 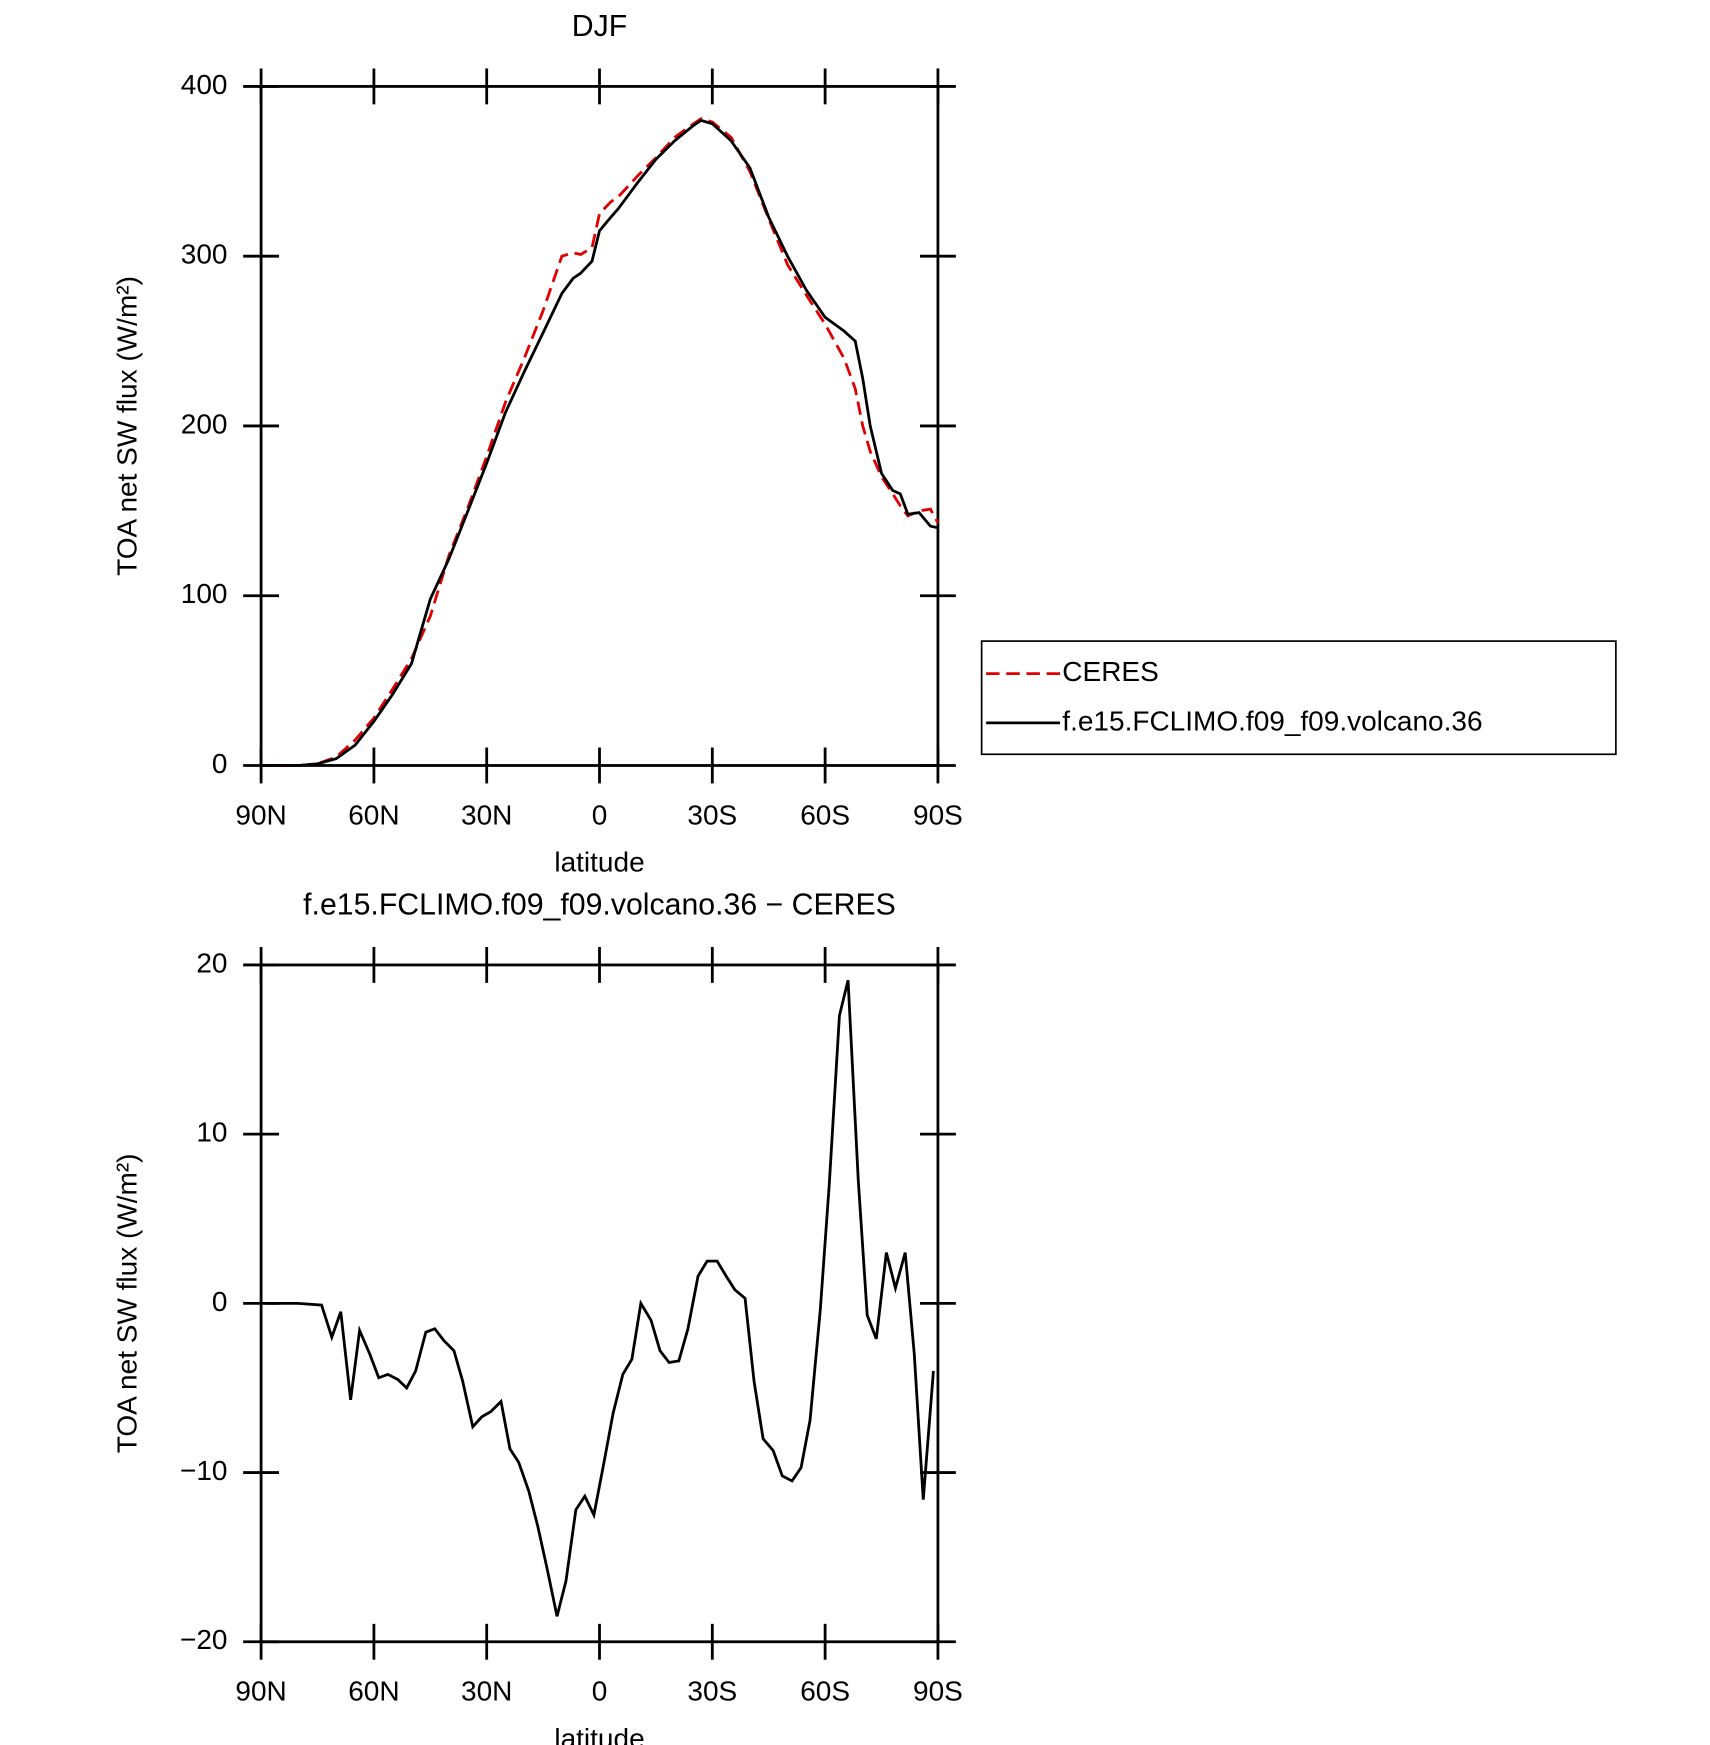 What do you see at coordinates (204, 84) in the screenshot?
I see `y-tick-label: 400` at bounding box center [204, 84].